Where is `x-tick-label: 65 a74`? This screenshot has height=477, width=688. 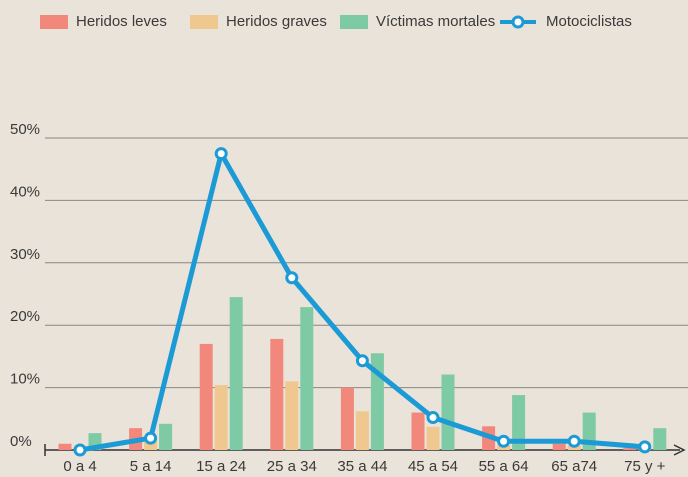
x-tick-label: 65 a74 is located at coordinates (574, 466).